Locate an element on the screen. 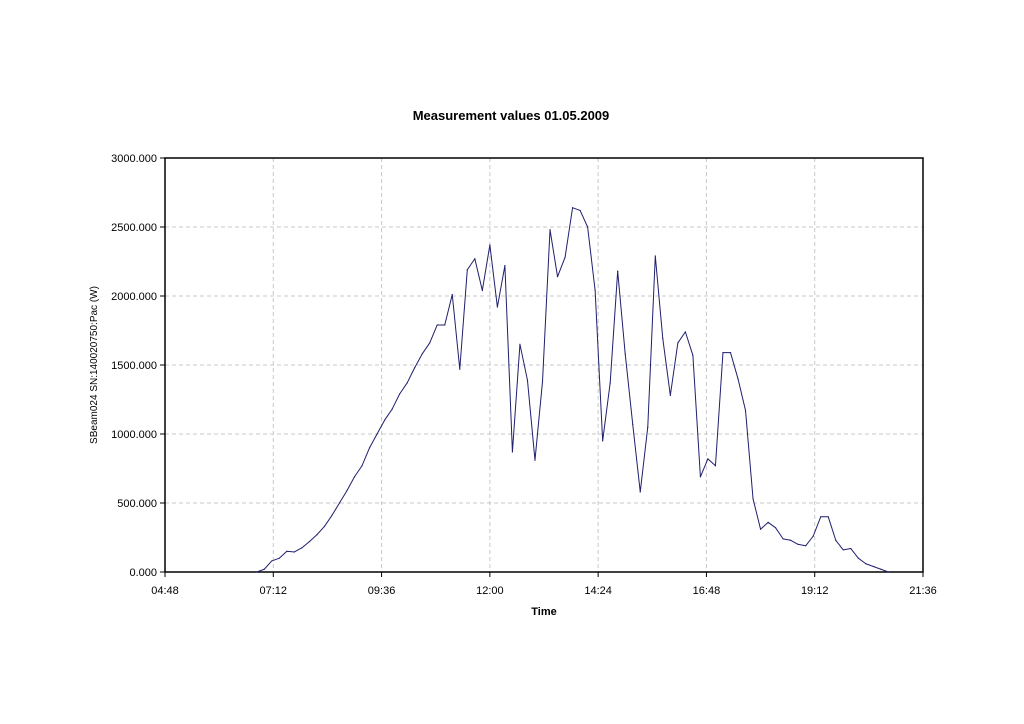 Image resolution: width=1024 pixels, height=724 pixels. x-tick-label: 04:48 is located at coordinates (165, 591).